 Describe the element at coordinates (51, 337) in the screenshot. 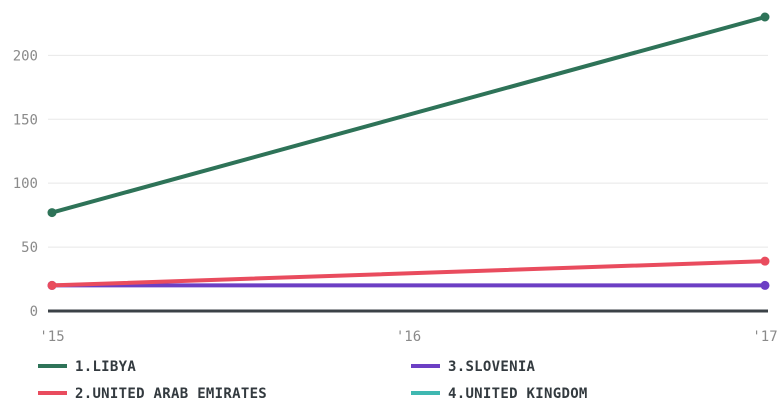

I see `x-tick-label-0: '15` at that location.